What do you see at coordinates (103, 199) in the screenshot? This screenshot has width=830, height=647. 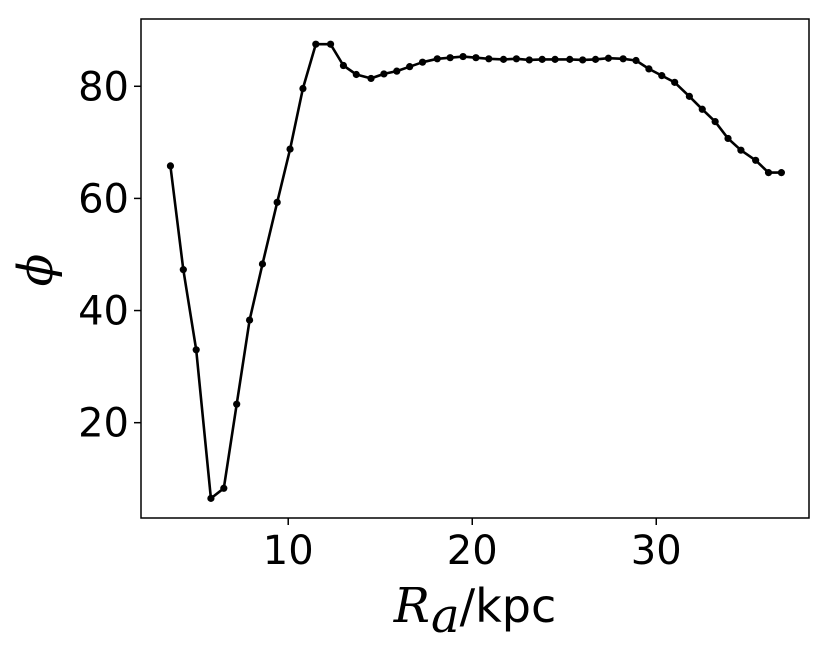 I see `y-tick-label: 60` at bounding box center [103, 199].